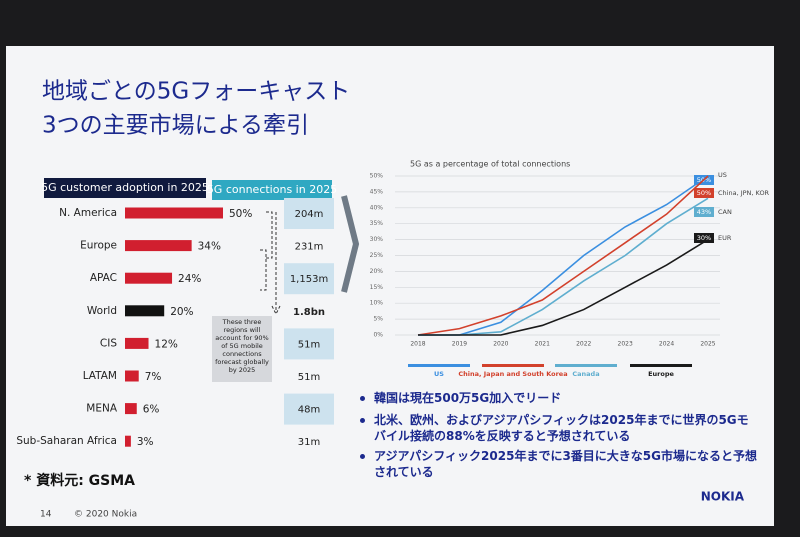 Image resolution: width=800 pixels, height=537 pixels. I want to click on title-line: 地域ごとの5Gフォーキャスト, so click(196, 92).